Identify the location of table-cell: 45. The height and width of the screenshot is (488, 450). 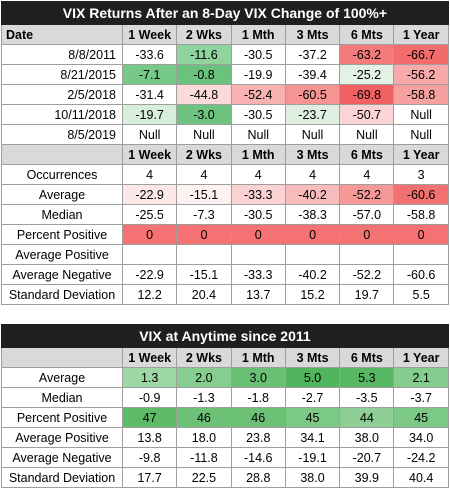
(421, 417).